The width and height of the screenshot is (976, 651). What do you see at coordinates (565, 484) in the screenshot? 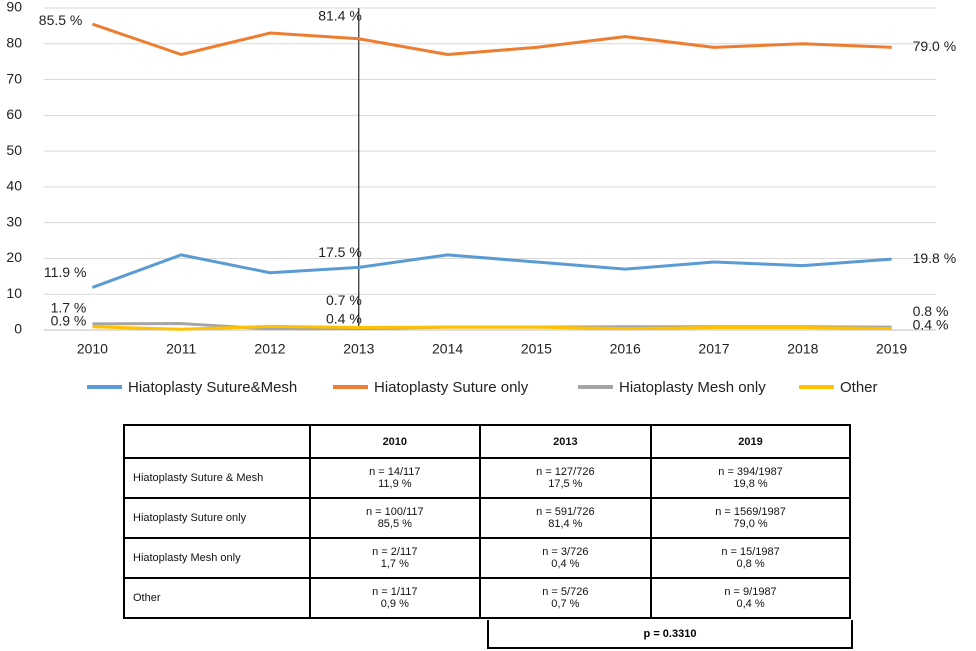
I see `cell-line: 17,5 %` at bounding box center [565, 484].